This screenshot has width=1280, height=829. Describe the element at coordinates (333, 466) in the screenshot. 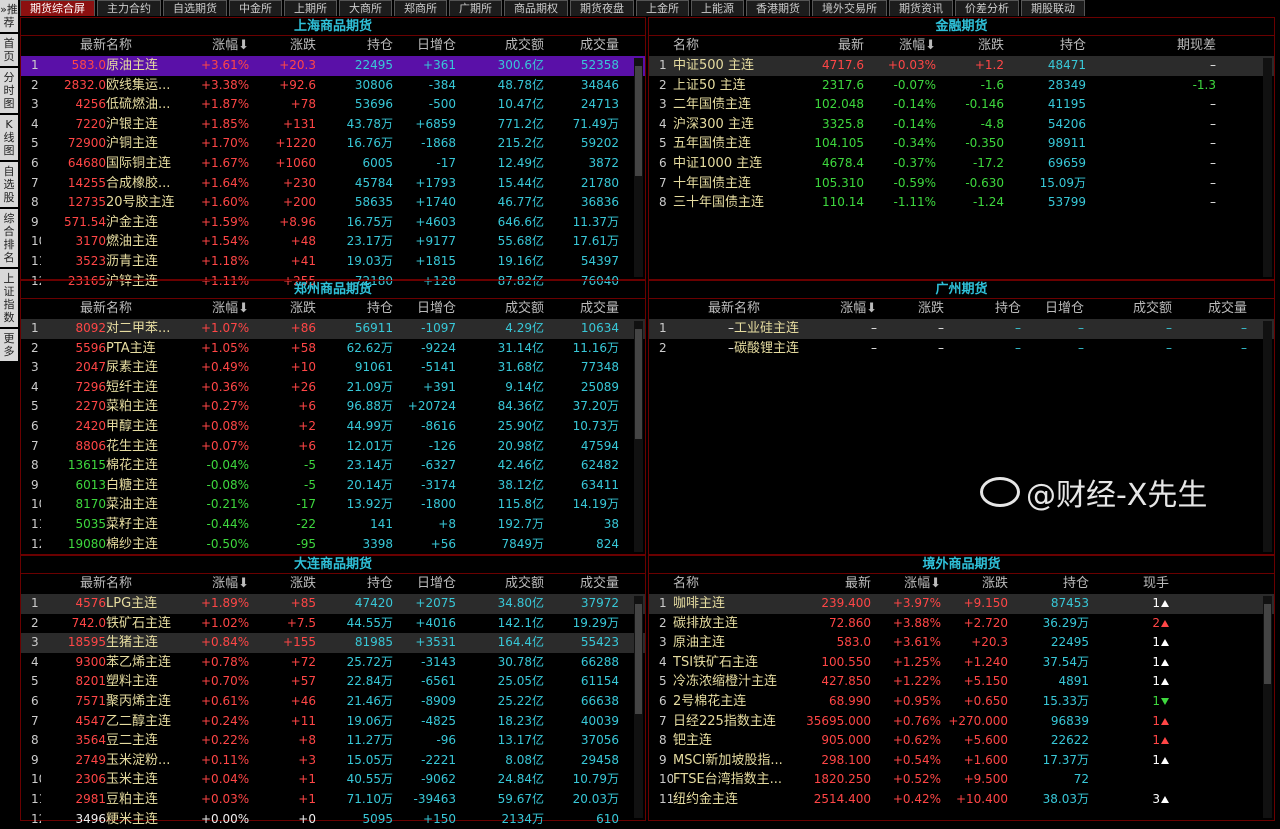

I see `table-row: 8 13615 棉花主连 -0.04% -5 23.14万 -6327 42.46亿 62482` at that location.